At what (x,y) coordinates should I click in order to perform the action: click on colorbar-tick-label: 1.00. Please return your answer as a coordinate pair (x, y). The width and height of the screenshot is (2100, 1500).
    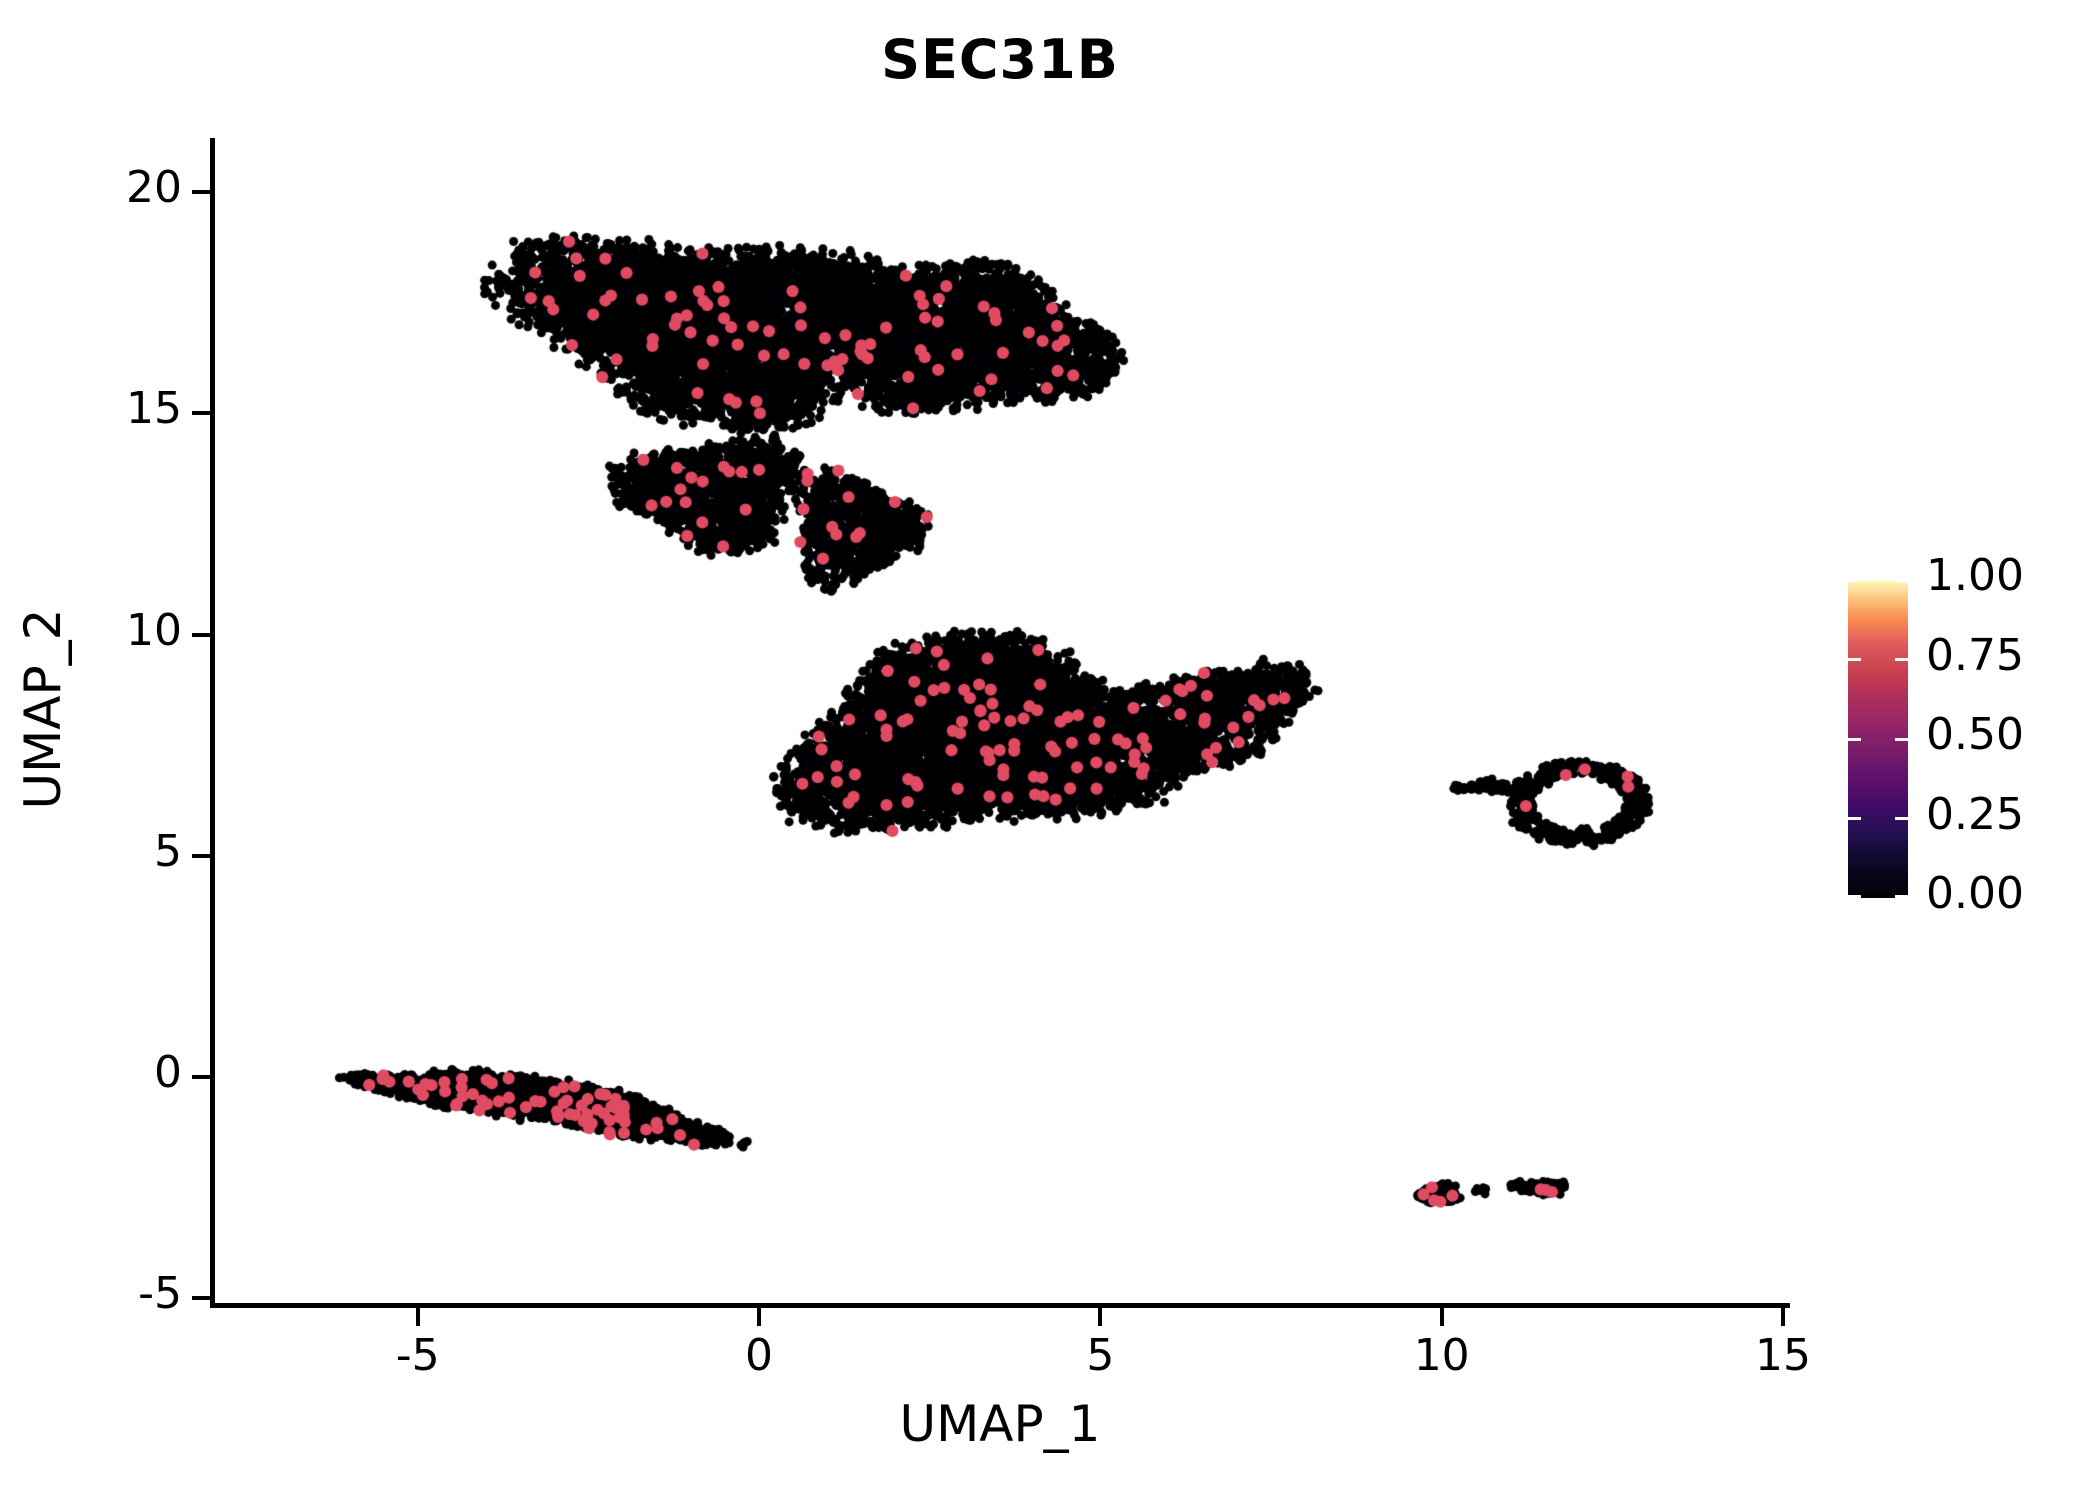
    Looking at the image, I should click on (1975, 575).